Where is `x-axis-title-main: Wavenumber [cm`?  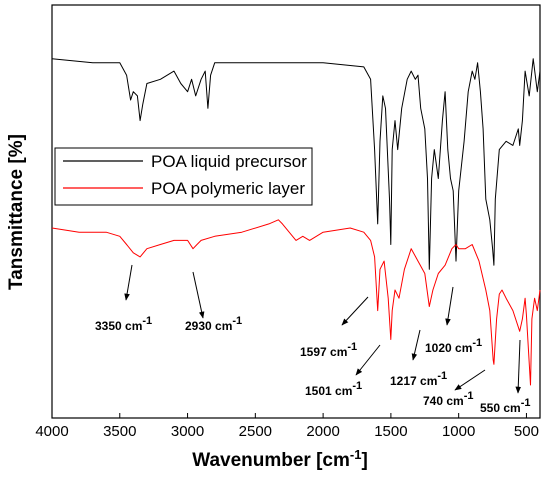 x-axis-title-main: Wavenumber [cm is located at coordinates (271, 460).